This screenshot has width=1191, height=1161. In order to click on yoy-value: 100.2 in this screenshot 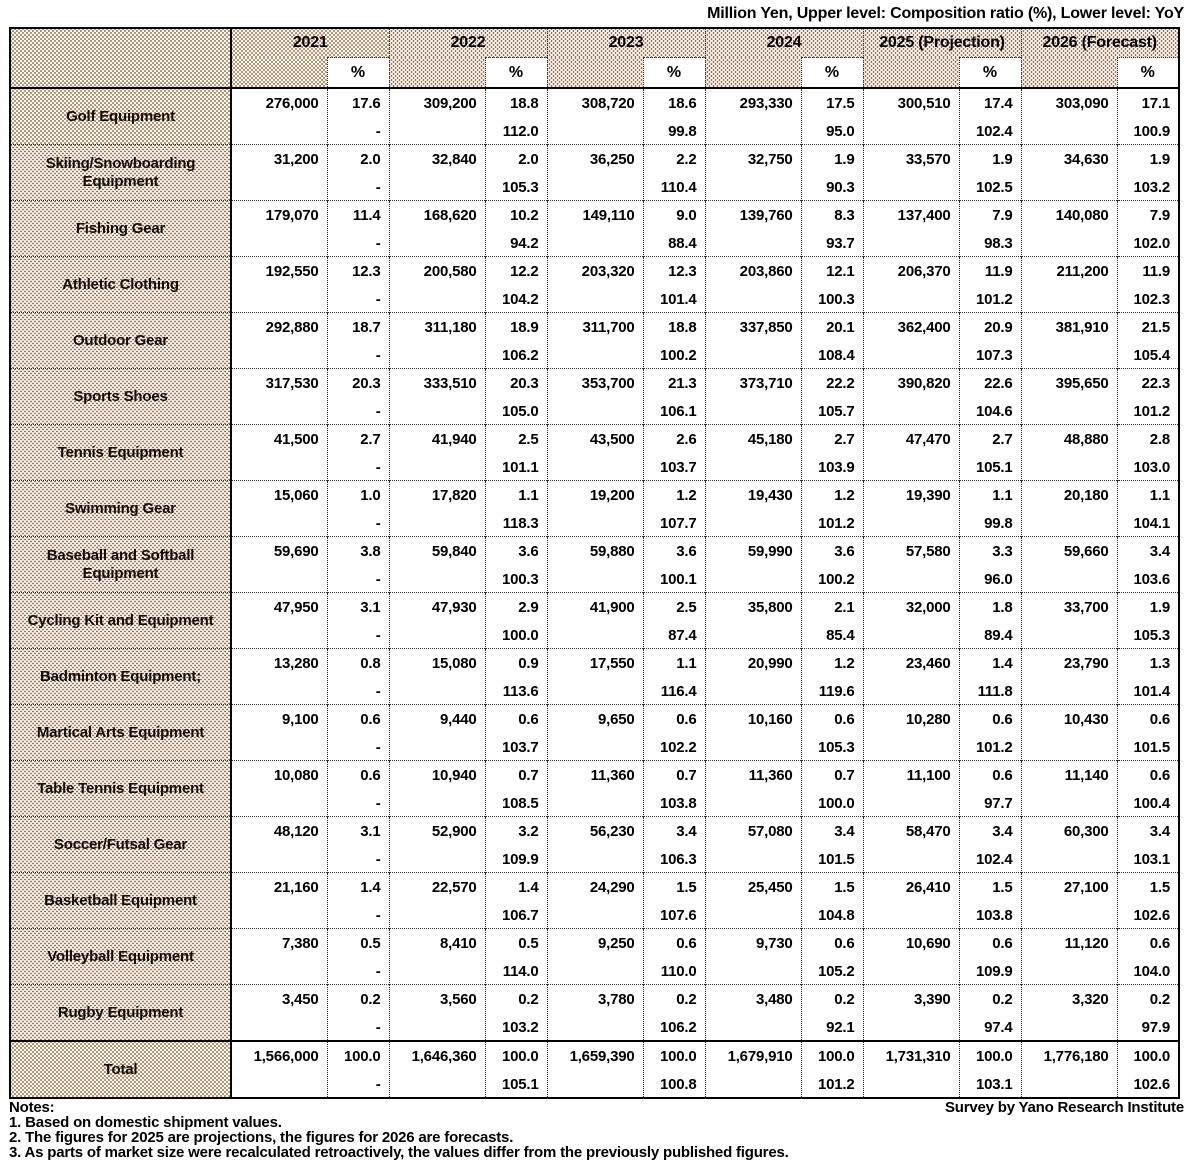, I will do `click(836, 579)`.